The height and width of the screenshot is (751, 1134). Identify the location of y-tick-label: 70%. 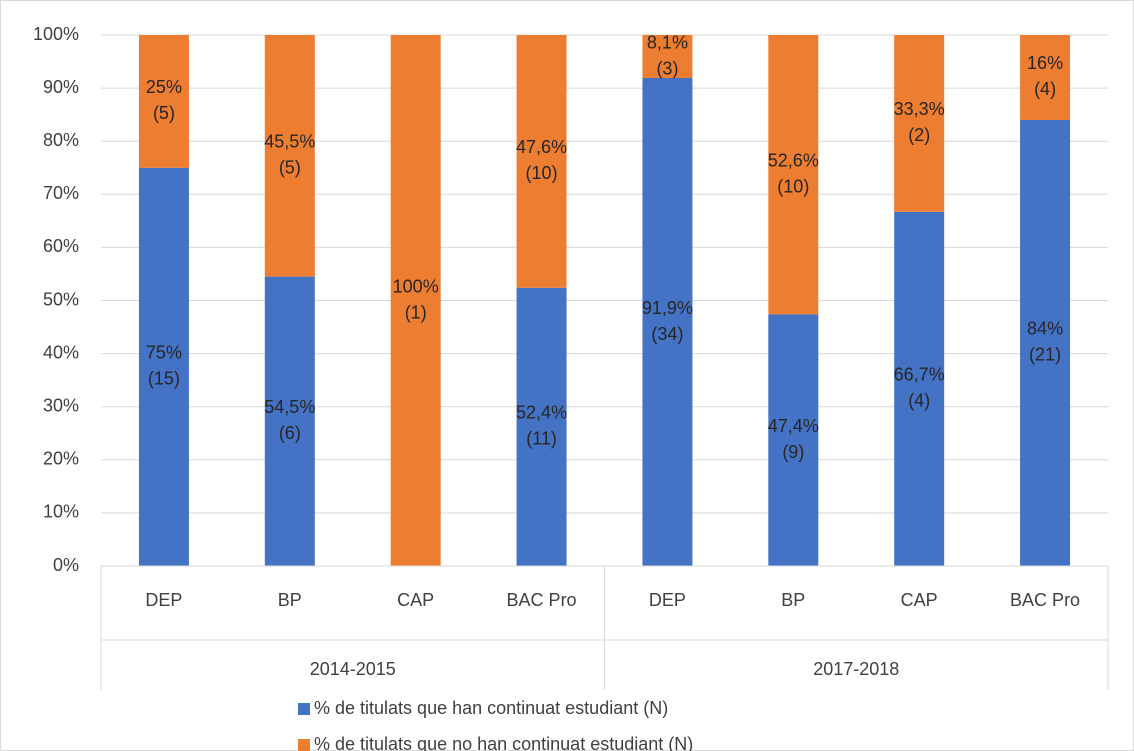
(61, 193).